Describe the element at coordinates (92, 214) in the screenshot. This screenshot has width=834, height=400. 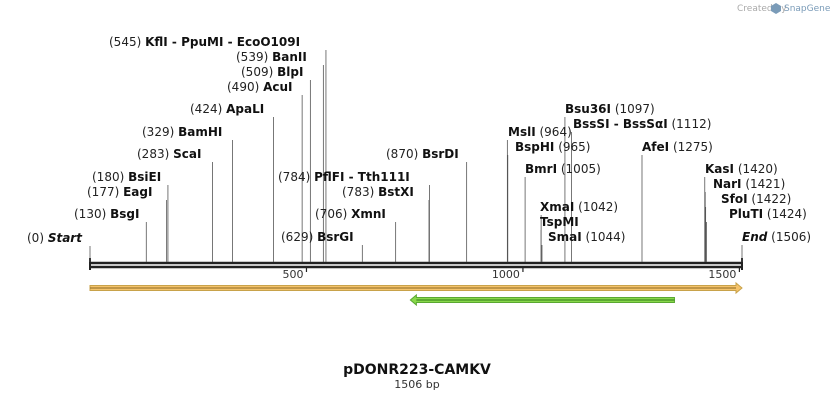
I see `site-position: (130)` at that location.